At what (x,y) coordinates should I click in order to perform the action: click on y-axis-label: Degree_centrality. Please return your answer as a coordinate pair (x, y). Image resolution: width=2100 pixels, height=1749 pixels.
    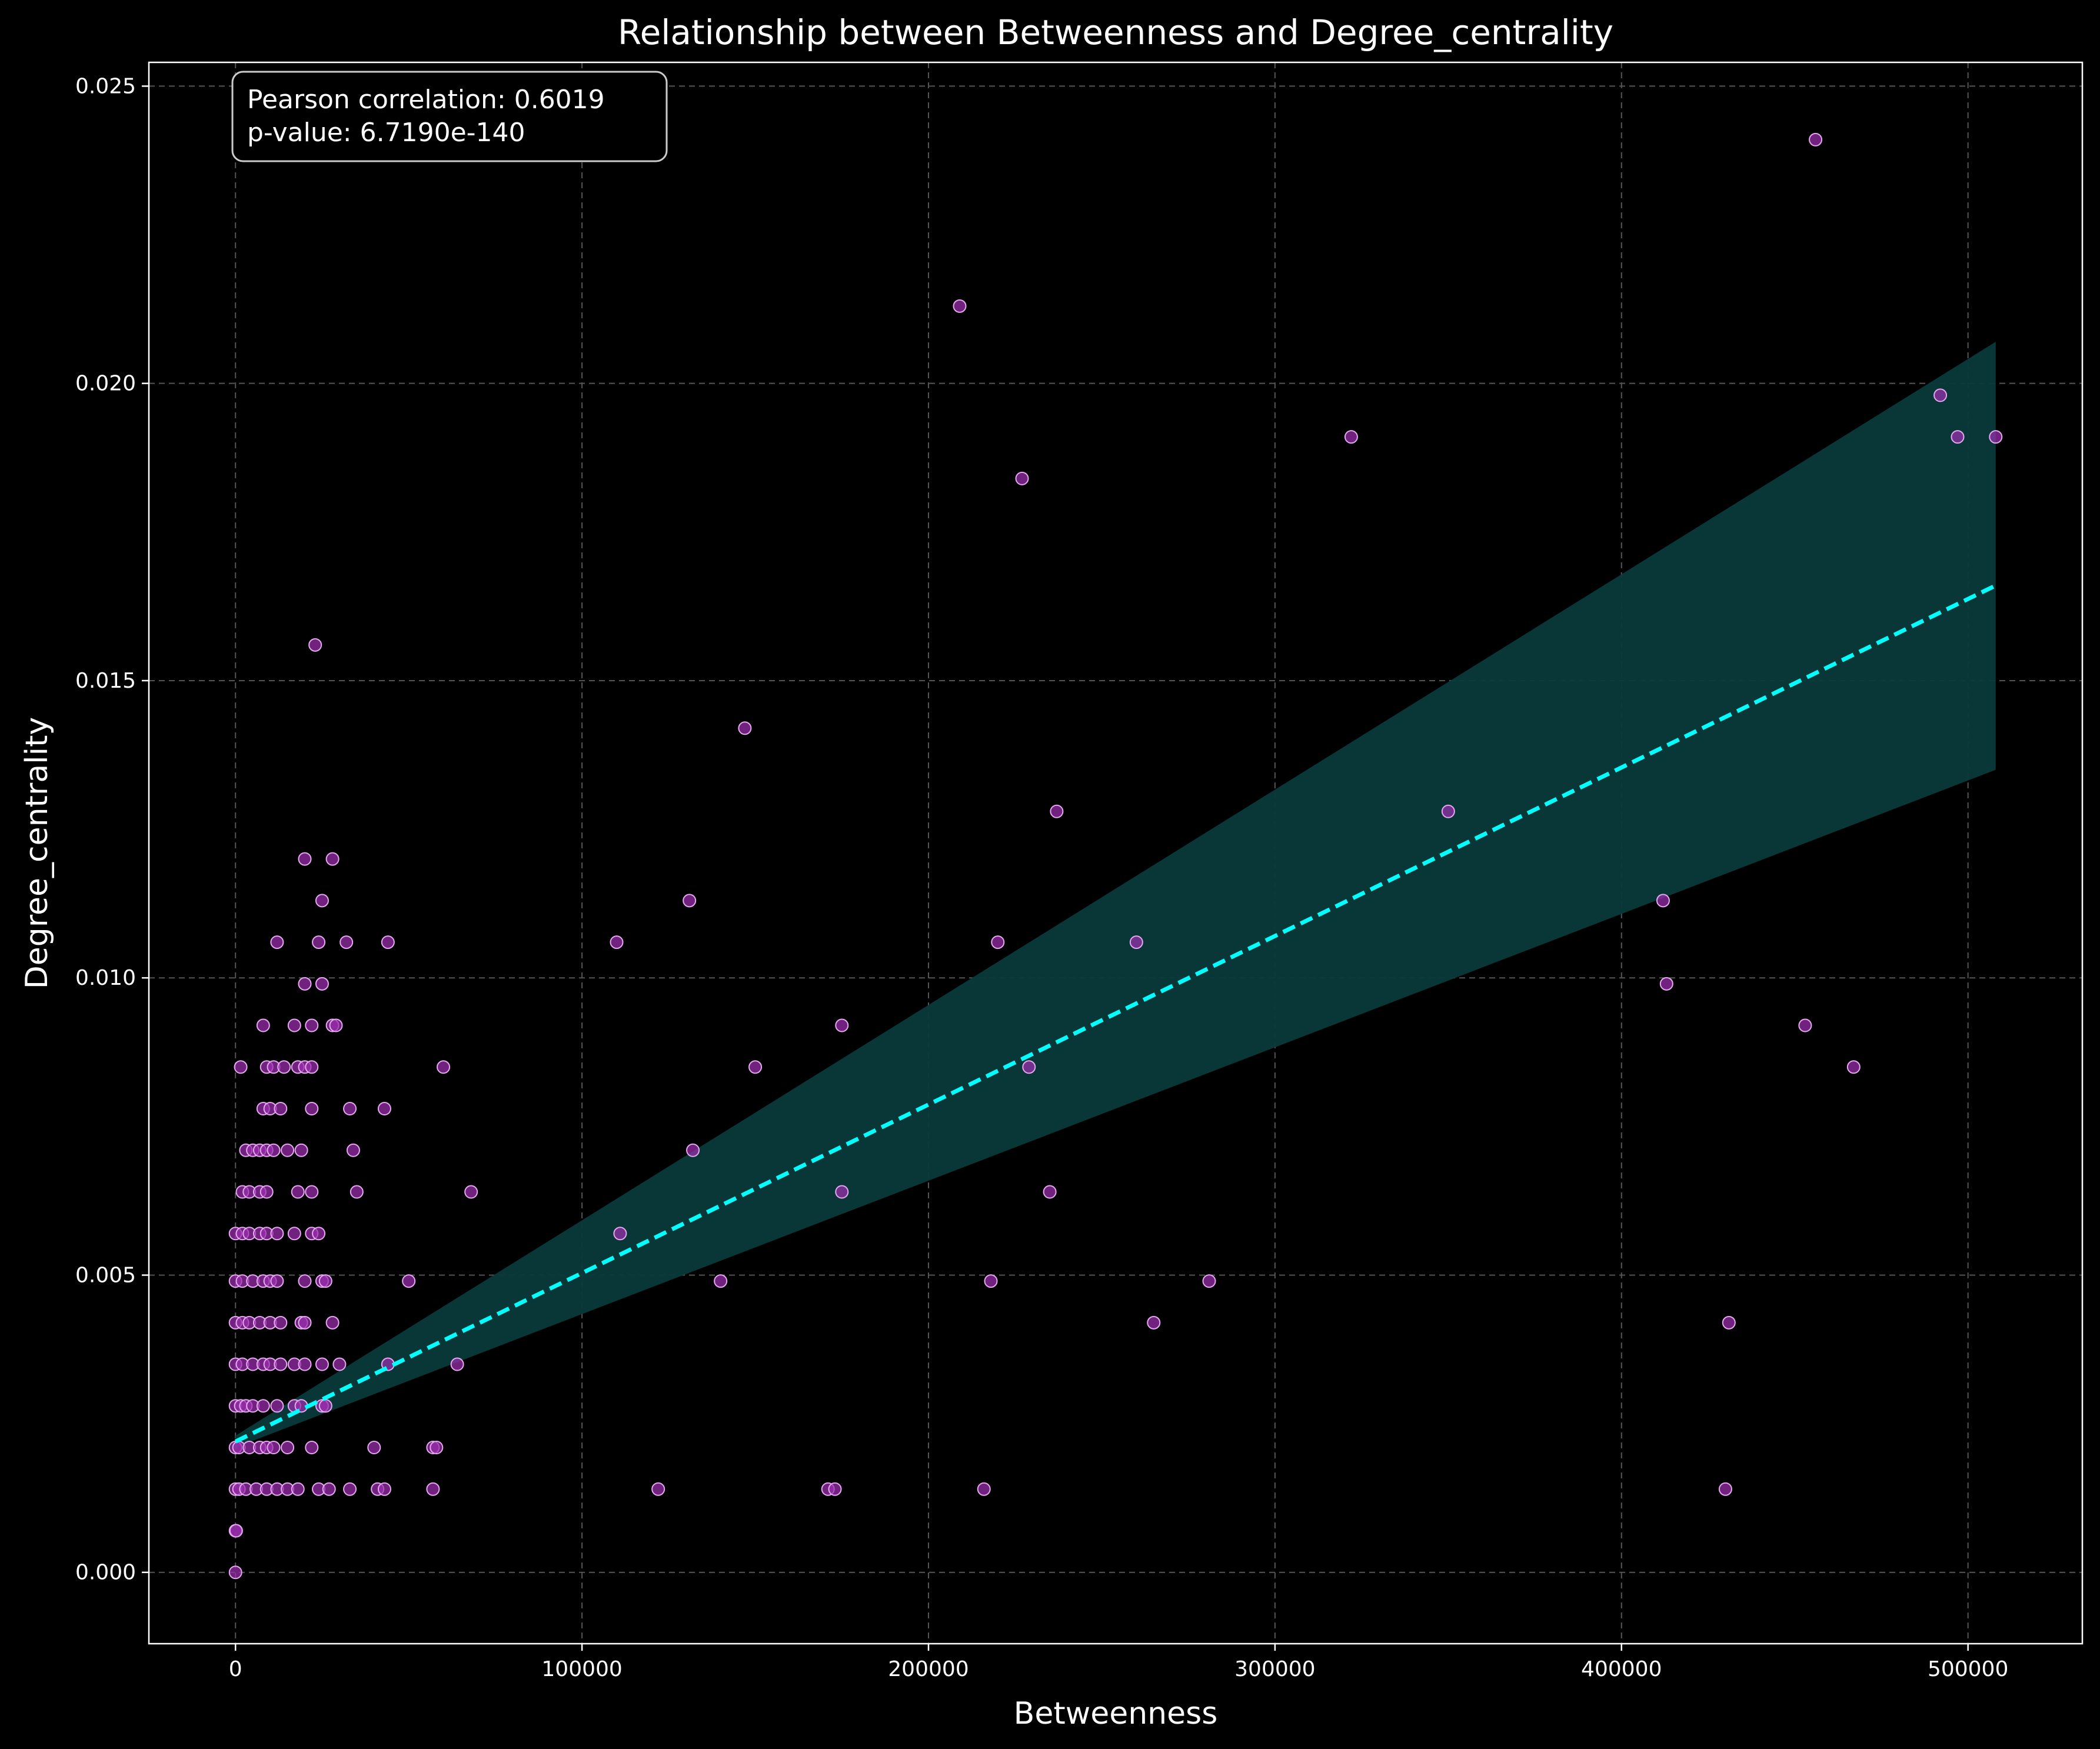
    Looking at the image, I should click on (37, 853).